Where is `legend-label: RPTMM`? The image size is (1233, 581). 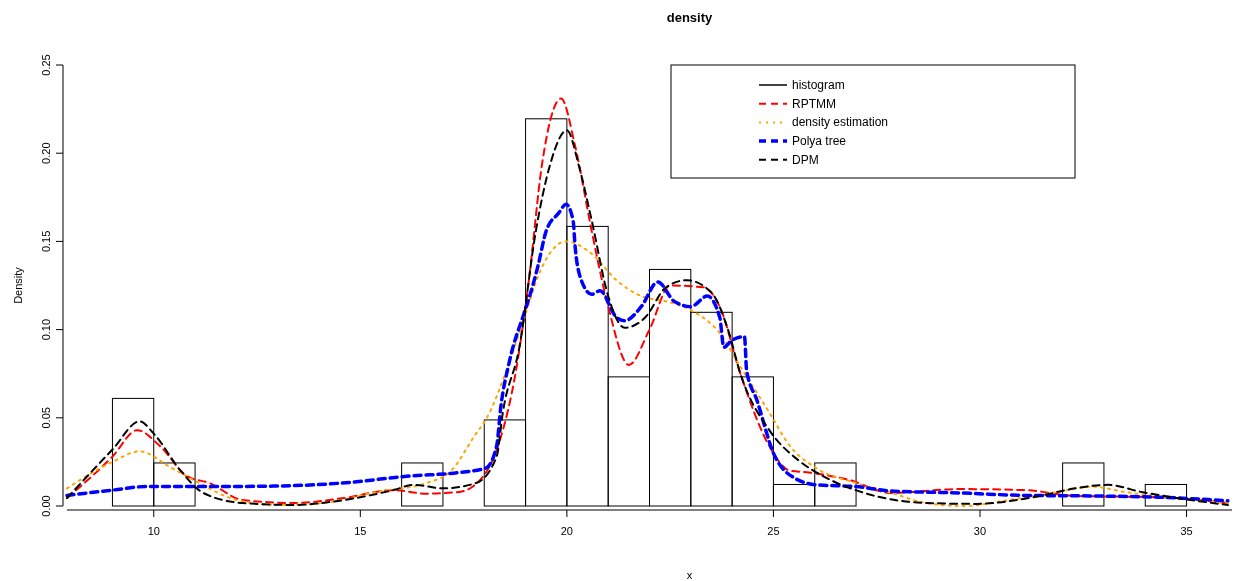 legend-label: RPTMM is located at coordinates (814, 103).